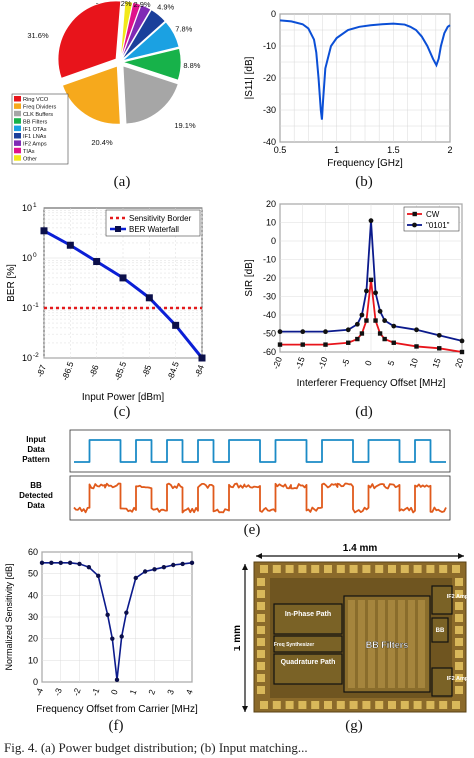 This screenshot has width=474, height=758. What do you see at coordinates (36, 495) in the screenshot?
I see `waveform-label: Detected` at bounding box center [36, 495].